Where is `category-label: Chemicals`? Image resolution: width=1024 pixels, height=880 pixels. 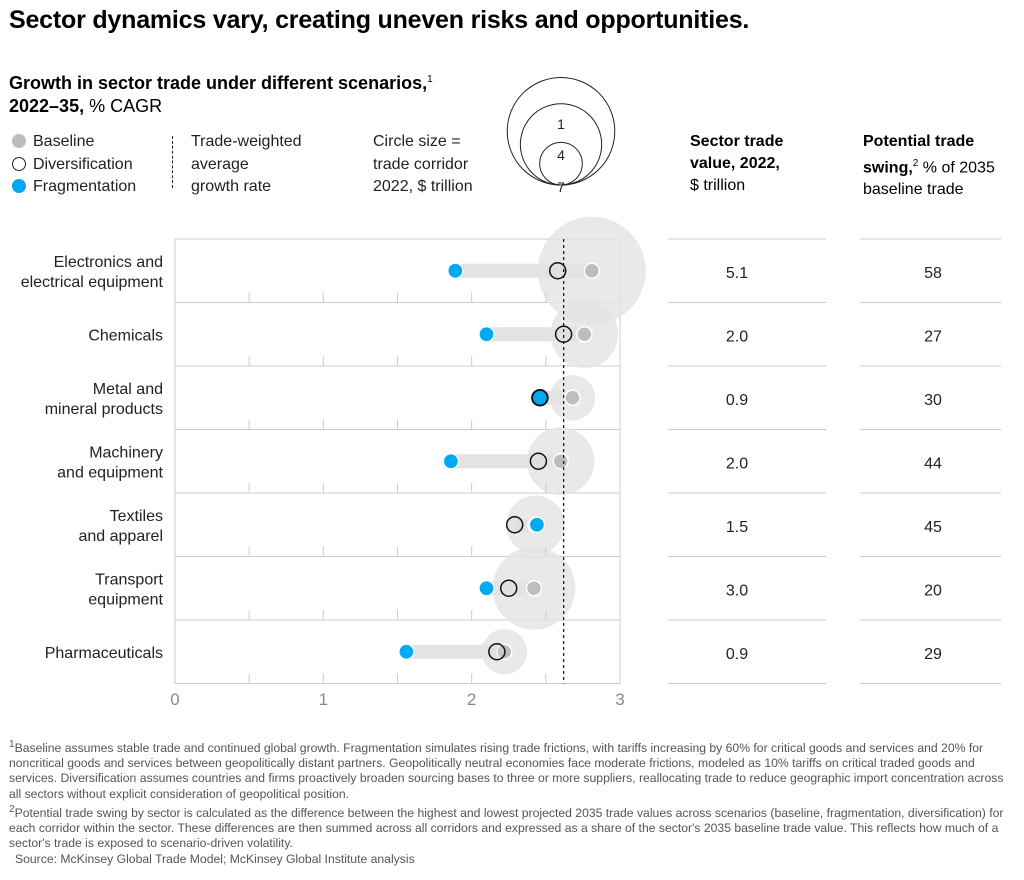 category-label: Chemicals is located at coordinates (125, 335).